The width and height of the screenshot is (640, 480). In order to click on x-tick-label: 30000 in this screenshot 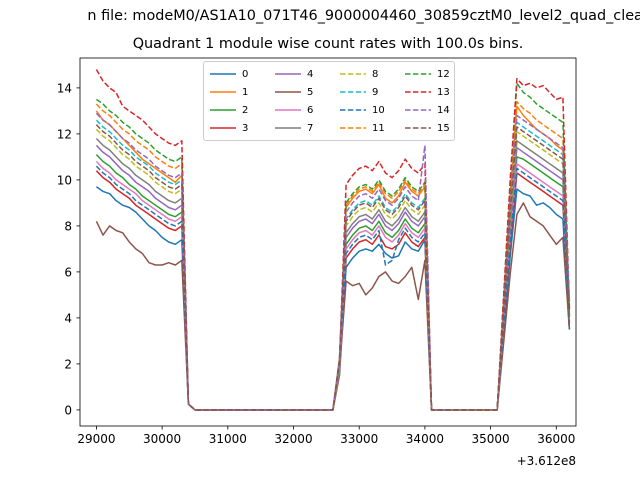, I will do `click(162, 439)`.